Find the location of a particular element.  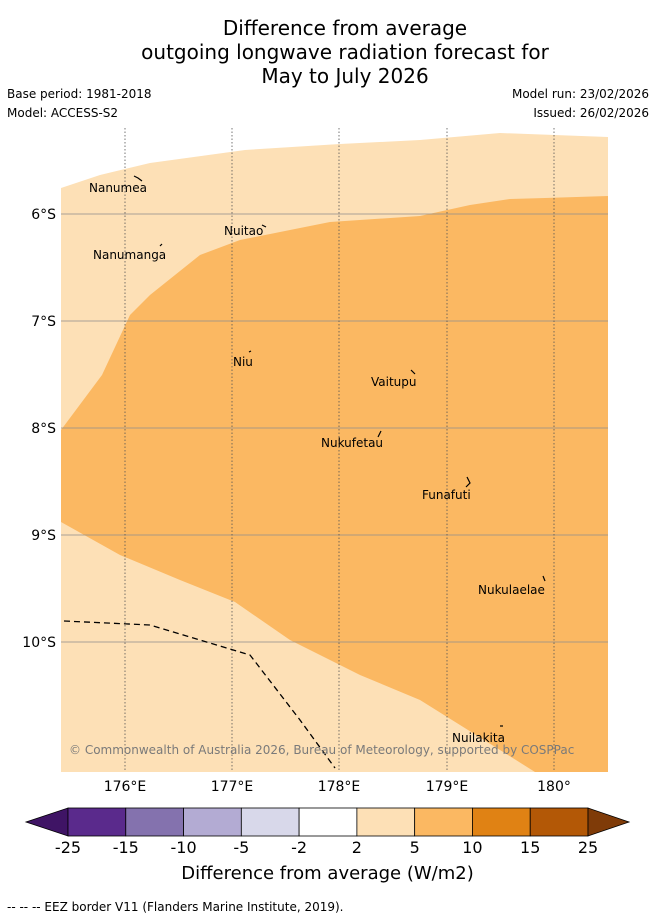

model-name: Model: ACCESS-S2 is located at coordinates (63, 113).